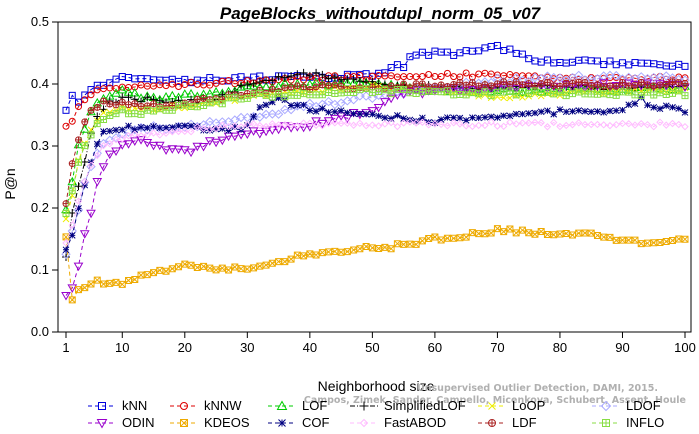 This screenshot has height=434, width=699. I want to click on x-tick-label: 1, so click(65, 347).